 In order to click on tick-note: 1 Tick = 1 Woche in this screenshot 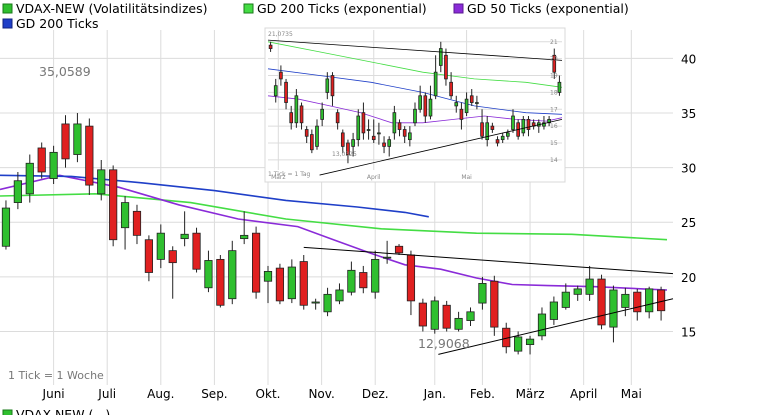, I will do `click(56, 375)`.